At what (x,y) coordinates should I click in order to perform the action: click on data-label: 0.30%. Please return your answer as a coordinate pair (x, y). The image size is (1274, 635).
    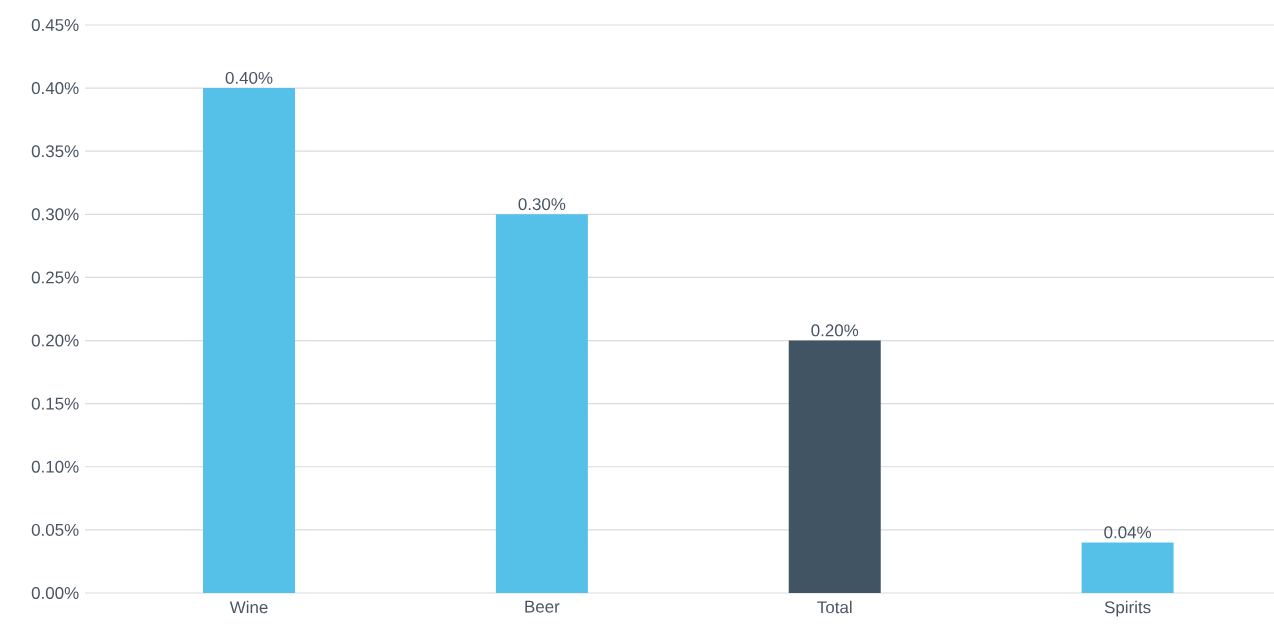
    Looking at the image, I should click on (542, 204).